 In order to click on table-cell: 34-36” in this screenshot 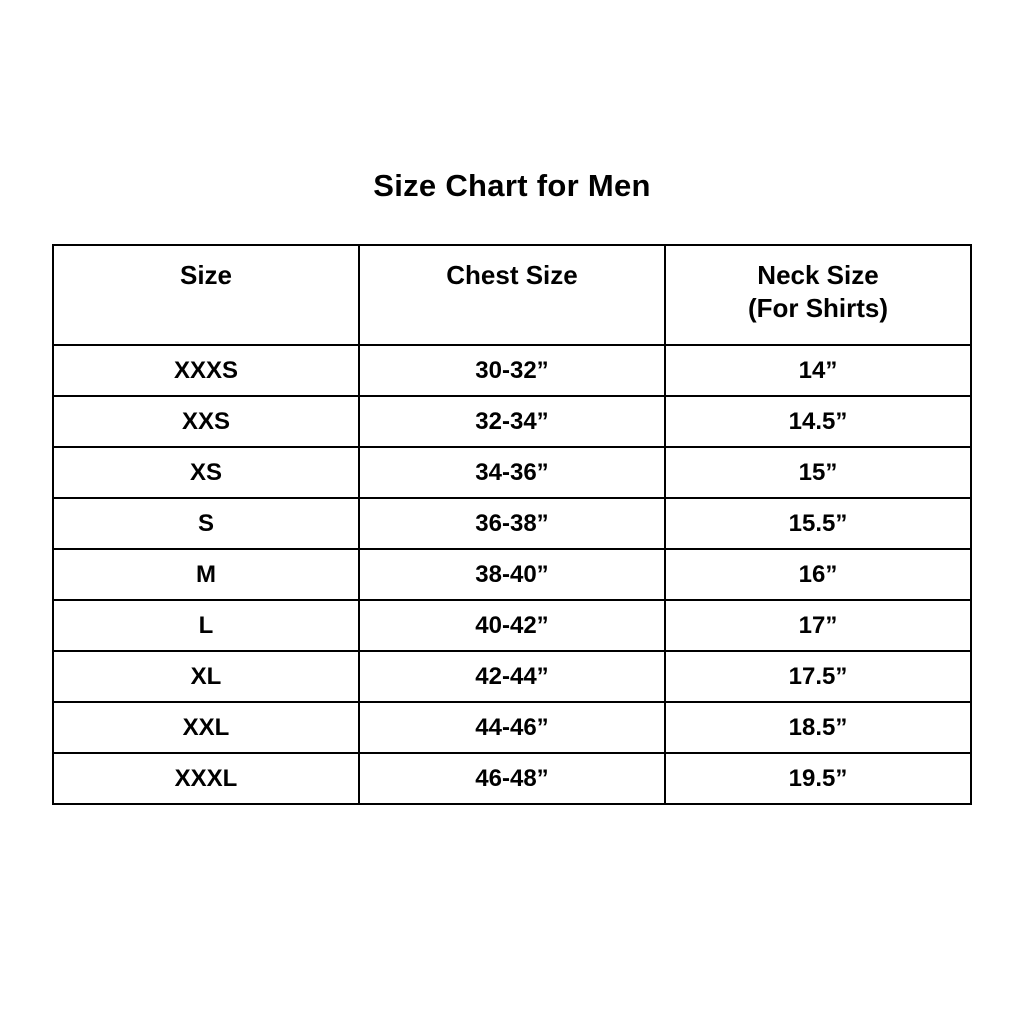, I will do `click(512, 472)`.